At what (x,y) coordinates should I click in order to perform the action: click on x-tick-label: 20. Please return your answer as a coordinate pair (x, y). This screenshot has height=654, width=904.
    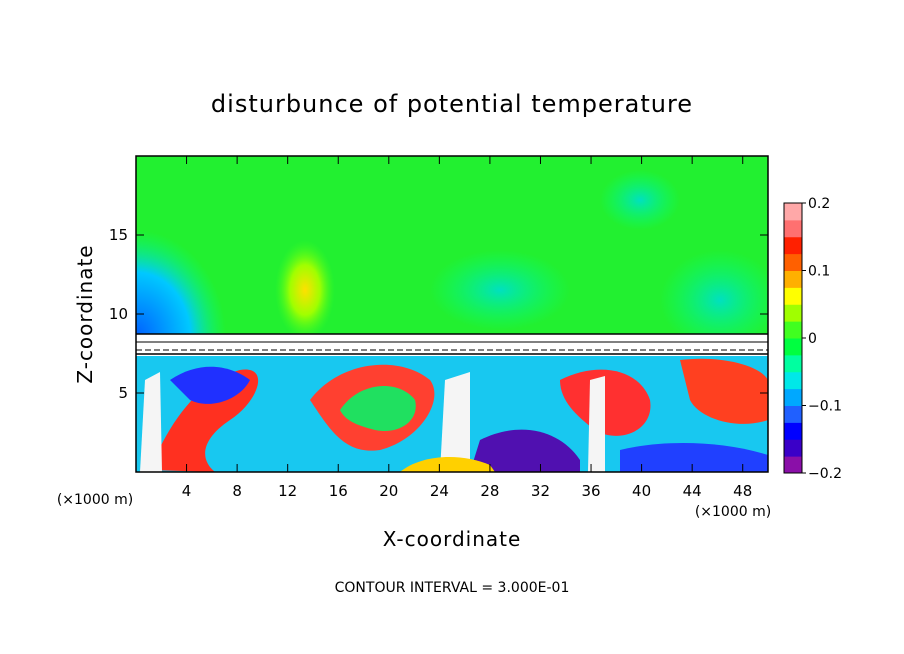
    Looking at the image, I should click on (388, 491).